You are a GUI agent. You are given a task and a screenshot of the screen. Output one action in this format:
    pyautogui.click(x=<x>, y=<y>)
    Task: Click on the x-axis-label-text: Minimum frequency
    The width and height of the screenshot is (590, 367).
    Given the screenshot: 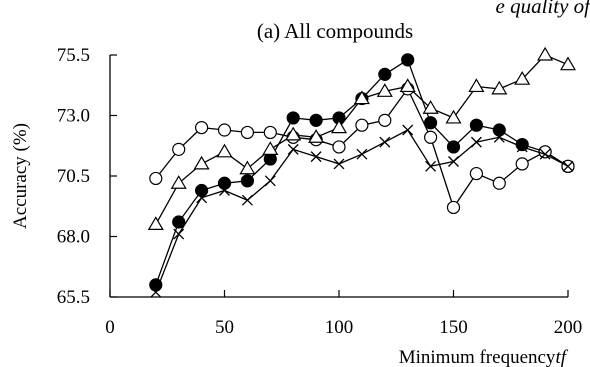 What is the action you would take?
    pyautogui.click(x=477, y=357)
    